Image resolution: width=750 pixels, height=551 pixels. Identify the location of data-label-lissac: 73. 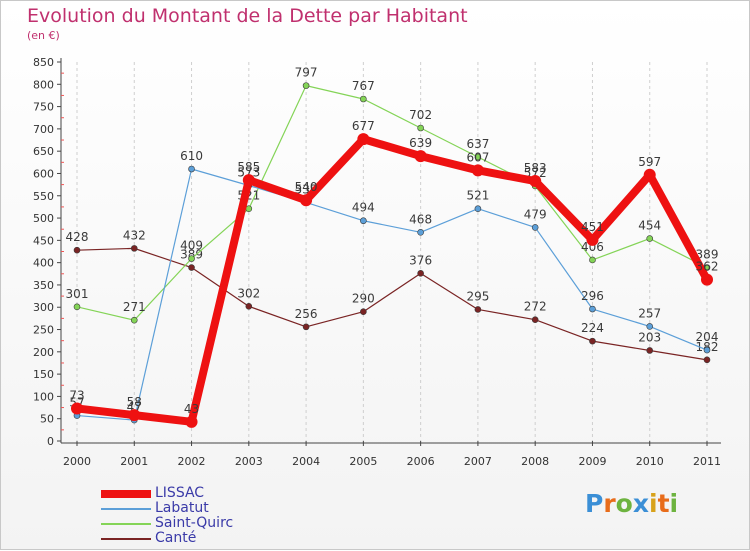
(76, 395).